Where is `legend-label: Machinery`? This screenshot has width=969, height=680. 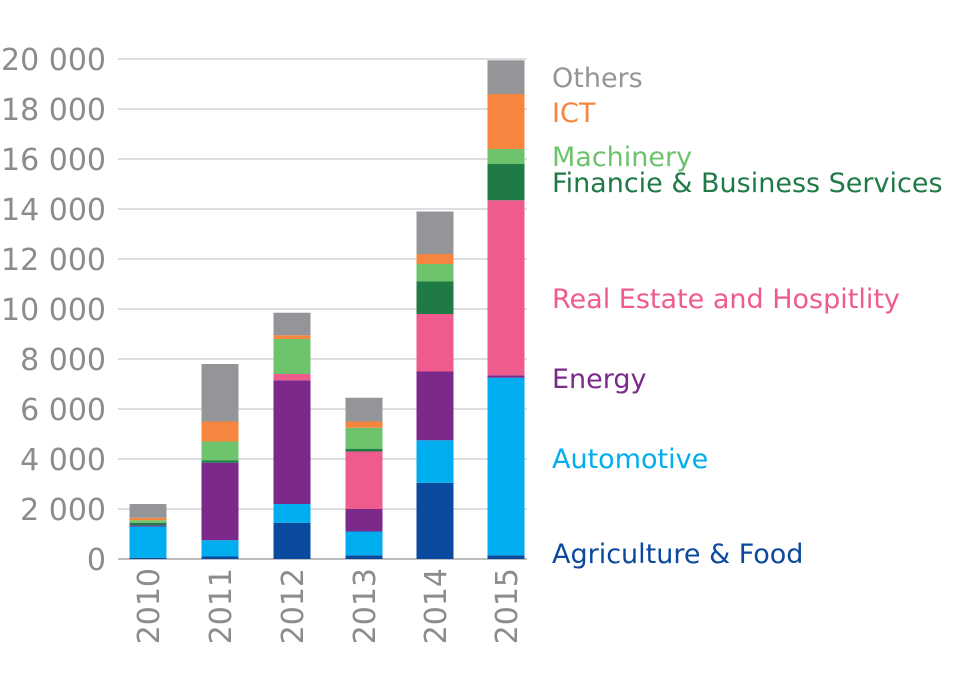
legend-label: Machinery is located at coordinates (622, 157).